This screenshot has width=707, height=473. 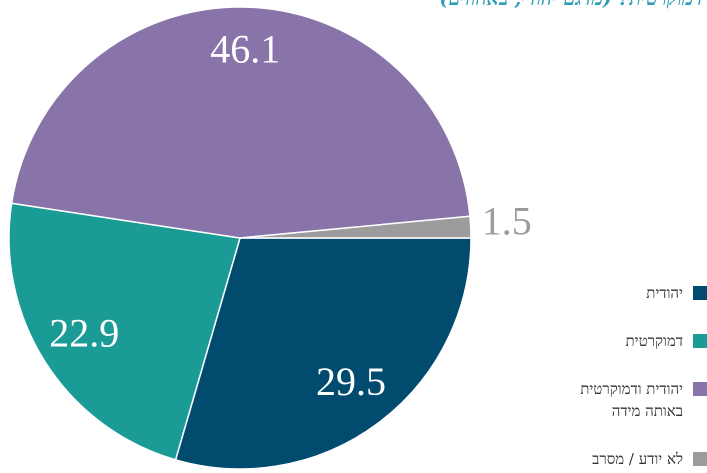 What do you see at coordinates (664, 293) in the screenshot?
I see `legend-label: יהודית` at bounding box center [664, 293].